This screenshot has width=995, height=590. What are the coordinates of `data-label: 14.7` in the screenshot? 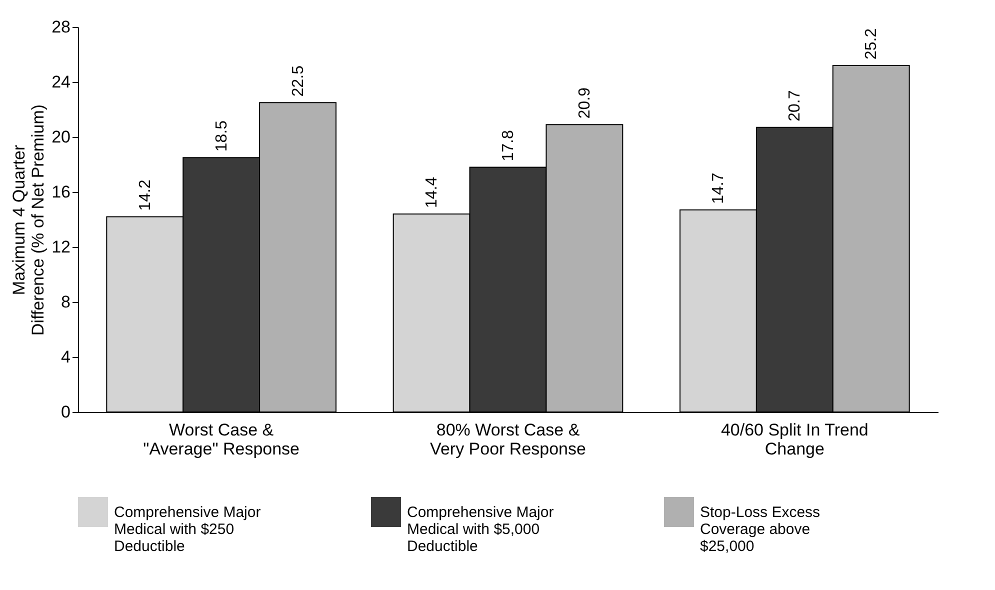 It's located at (719, 188).